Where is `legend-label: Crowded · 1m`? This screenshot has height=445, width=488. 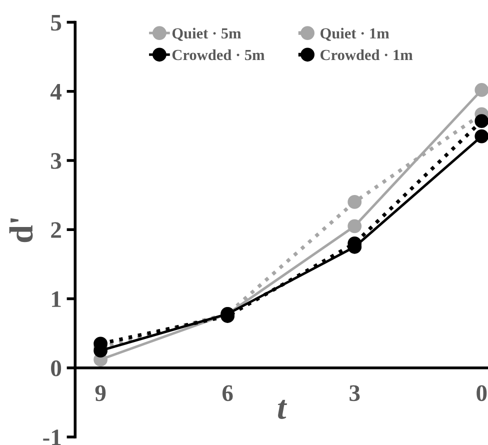
legend-label: Crowded · 1m is located at coordinates (366, 54).